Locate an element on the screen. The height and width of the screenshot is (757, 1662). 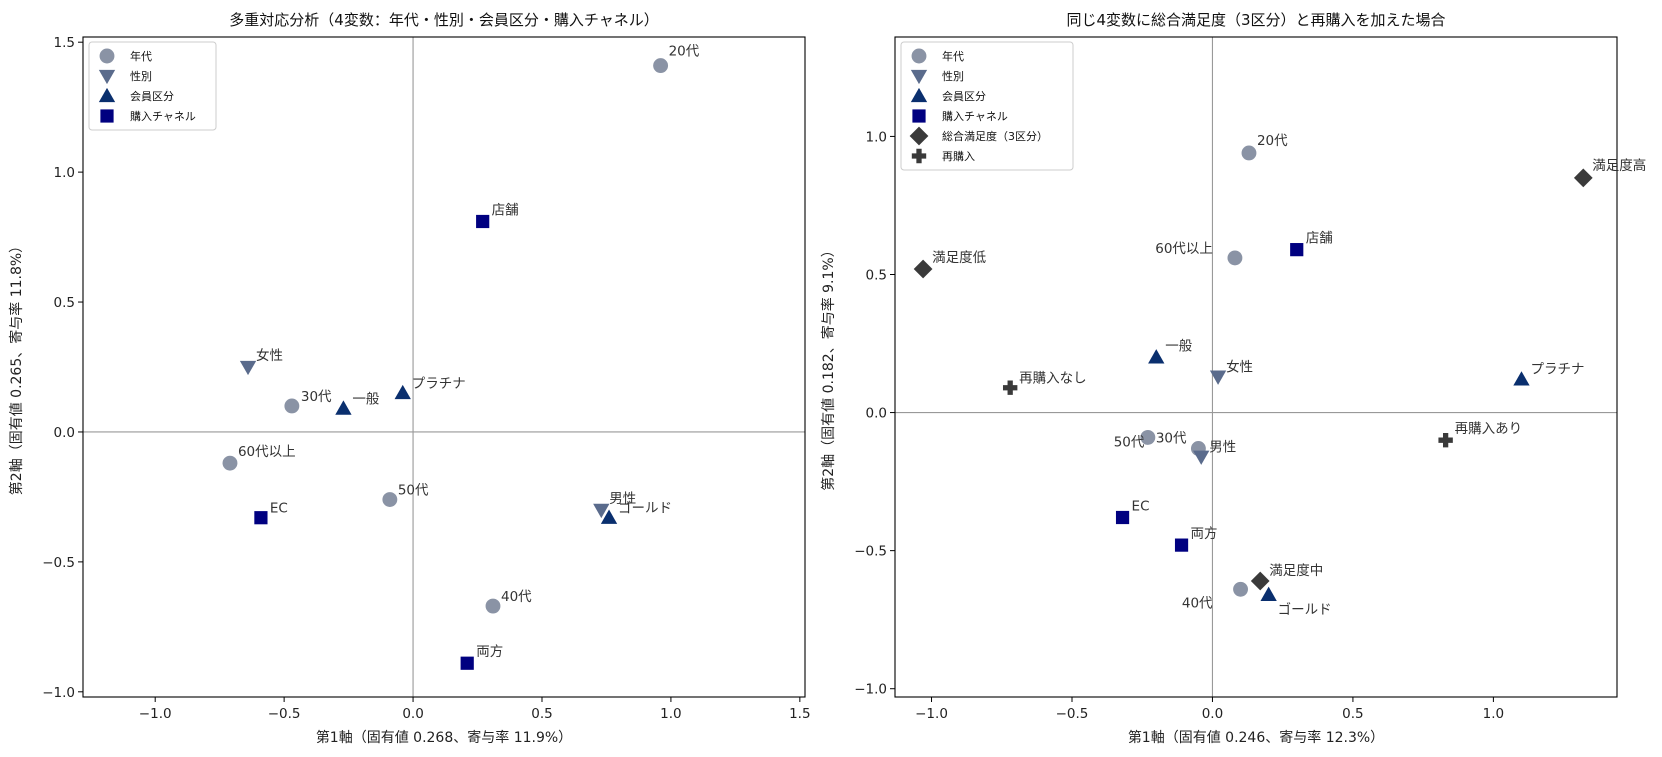
data-point-label: EC is located at coordinates (279, 509).